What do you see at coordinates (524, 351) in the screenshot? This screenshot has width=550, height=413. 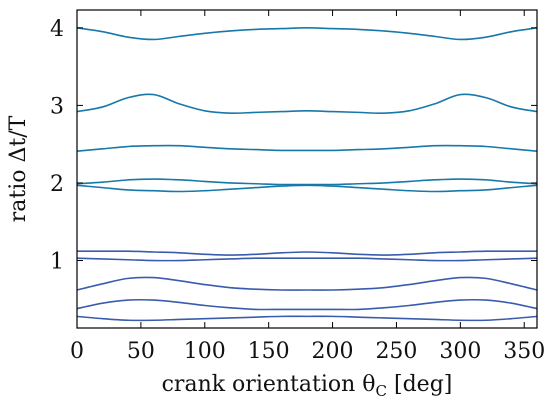 I see `x-tick-label-350: 350` at bounding box center [524, 351].